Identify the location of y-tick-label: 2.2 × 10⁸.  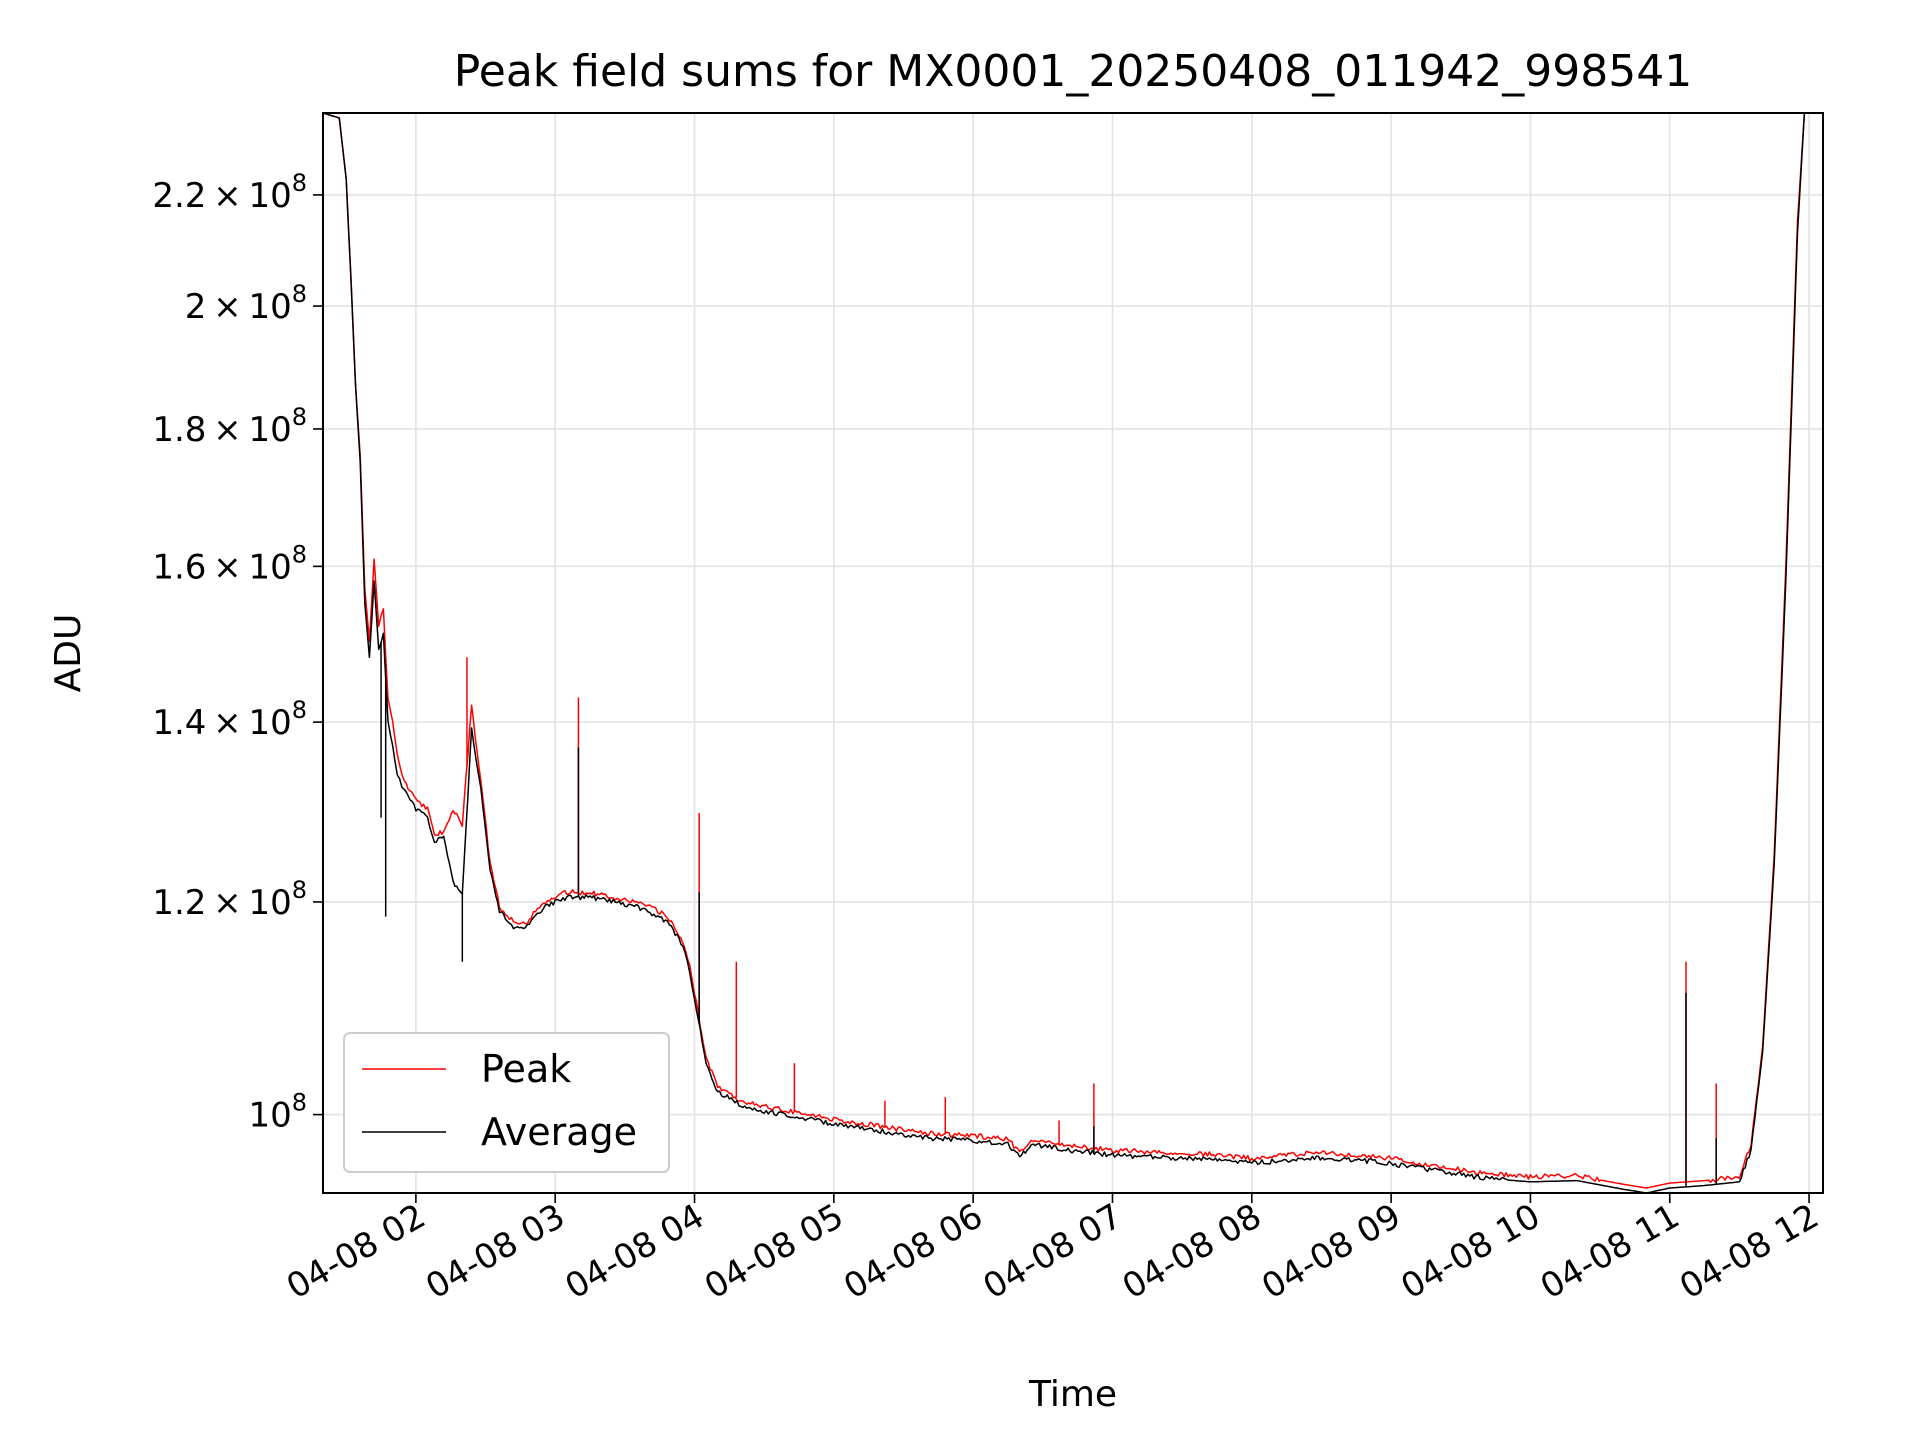
(229, 192).